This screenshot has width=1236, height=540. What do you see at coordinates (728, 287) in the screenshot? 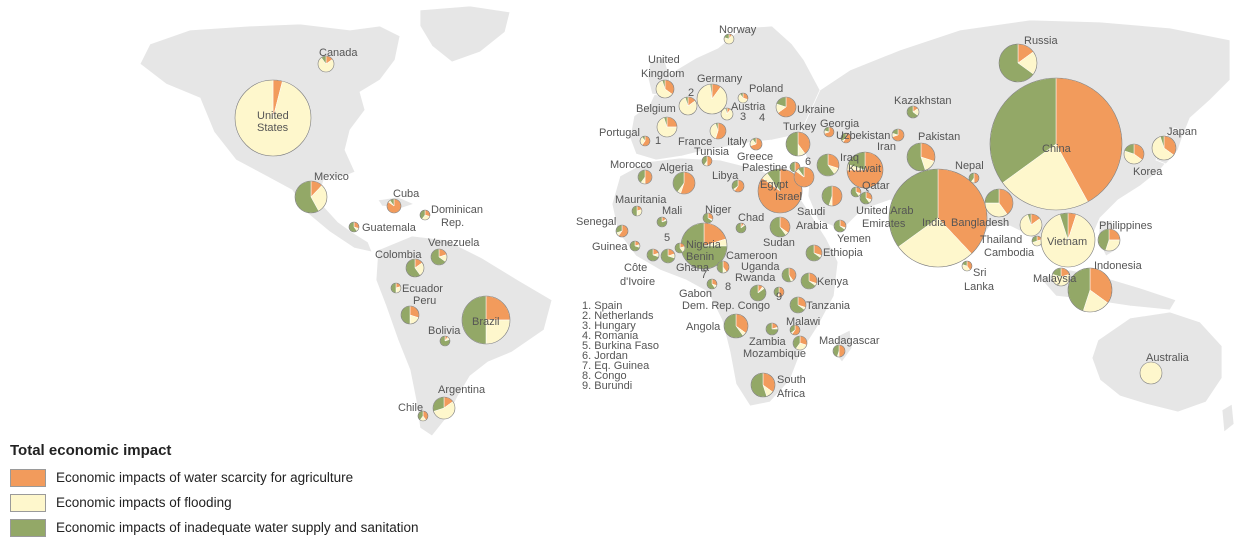
I see `map-number: 8` at bounding box center [728, 287].